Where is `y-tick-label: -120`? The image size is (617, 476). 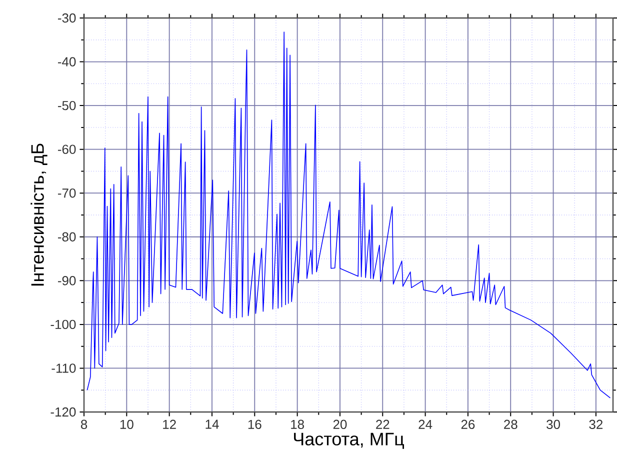 y-tick-label: -120 is located at coordinates (63, 412).